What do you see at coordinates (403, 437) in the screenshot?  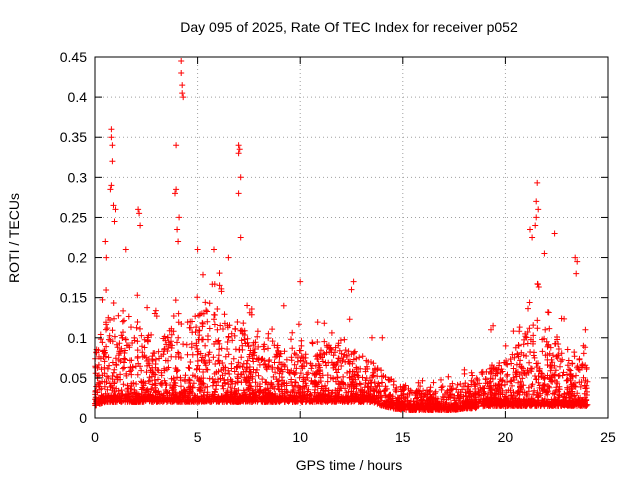 I see `x-tick-label: 15` at bounding box center [403, 437].